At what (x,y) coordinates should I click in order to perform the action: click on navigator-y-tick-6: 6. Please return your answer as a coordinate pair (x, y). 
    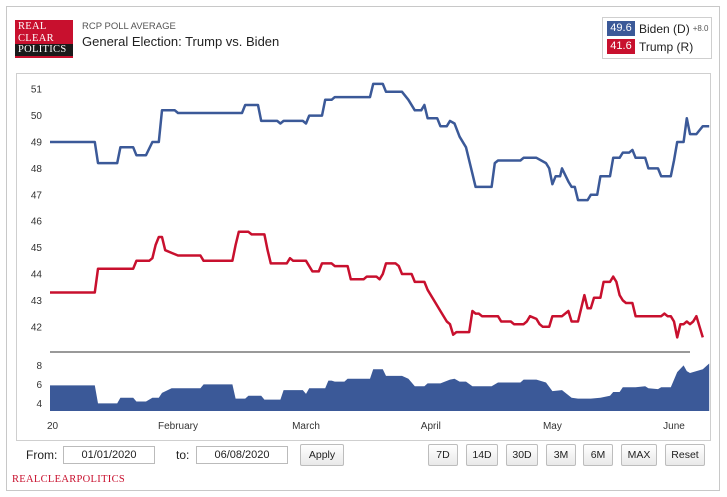
    Looking at the image, I should click on (39, 385).